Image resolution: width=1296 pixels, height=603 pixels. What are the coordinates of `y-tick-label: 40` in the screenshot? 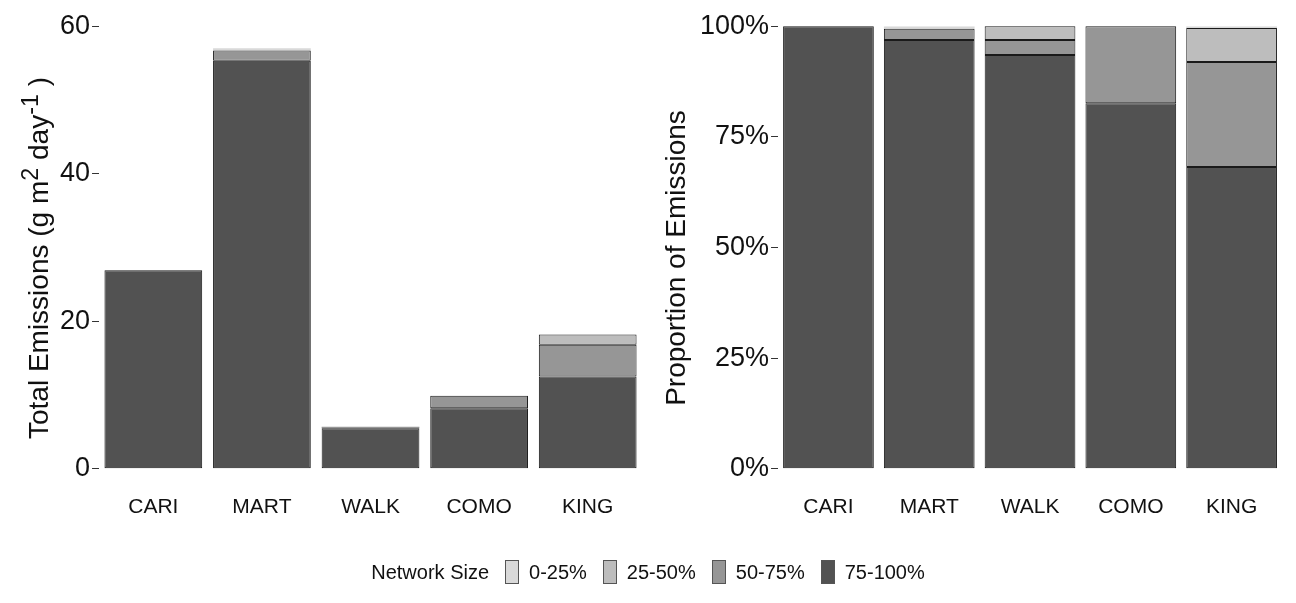 It's located at (75, 172).